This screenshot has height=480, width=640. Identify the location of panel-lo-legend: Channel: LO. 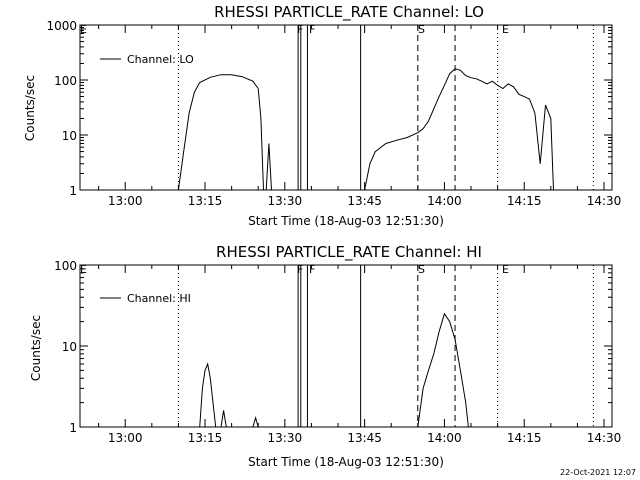
(147, 59).